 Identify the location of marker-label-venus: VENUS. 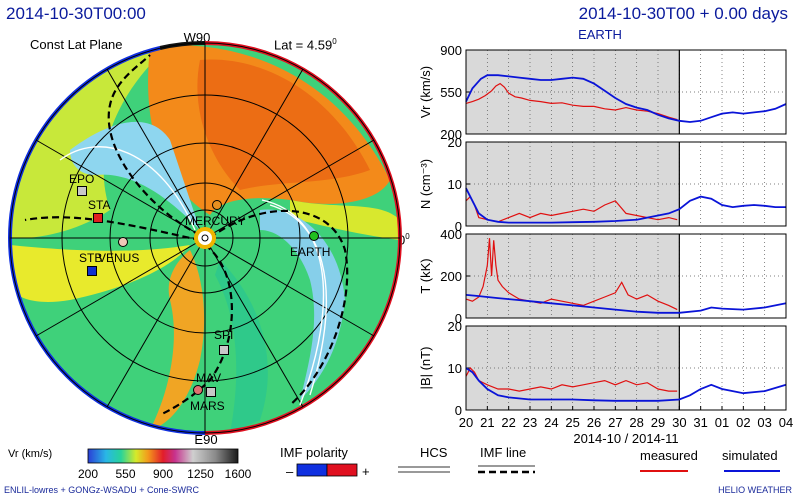
(118, 258).